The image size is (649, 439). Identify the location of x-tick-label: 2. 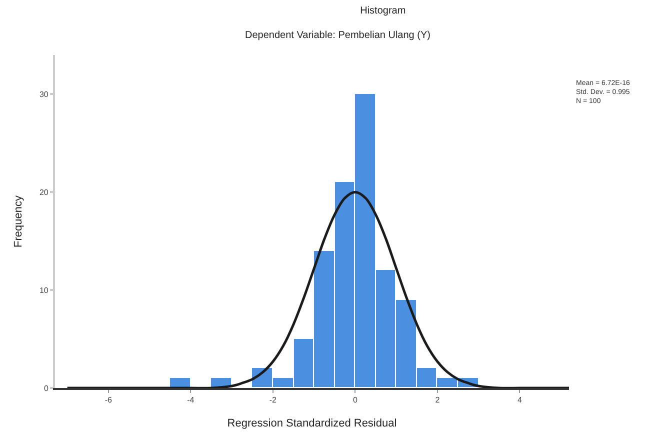
(437, 400).